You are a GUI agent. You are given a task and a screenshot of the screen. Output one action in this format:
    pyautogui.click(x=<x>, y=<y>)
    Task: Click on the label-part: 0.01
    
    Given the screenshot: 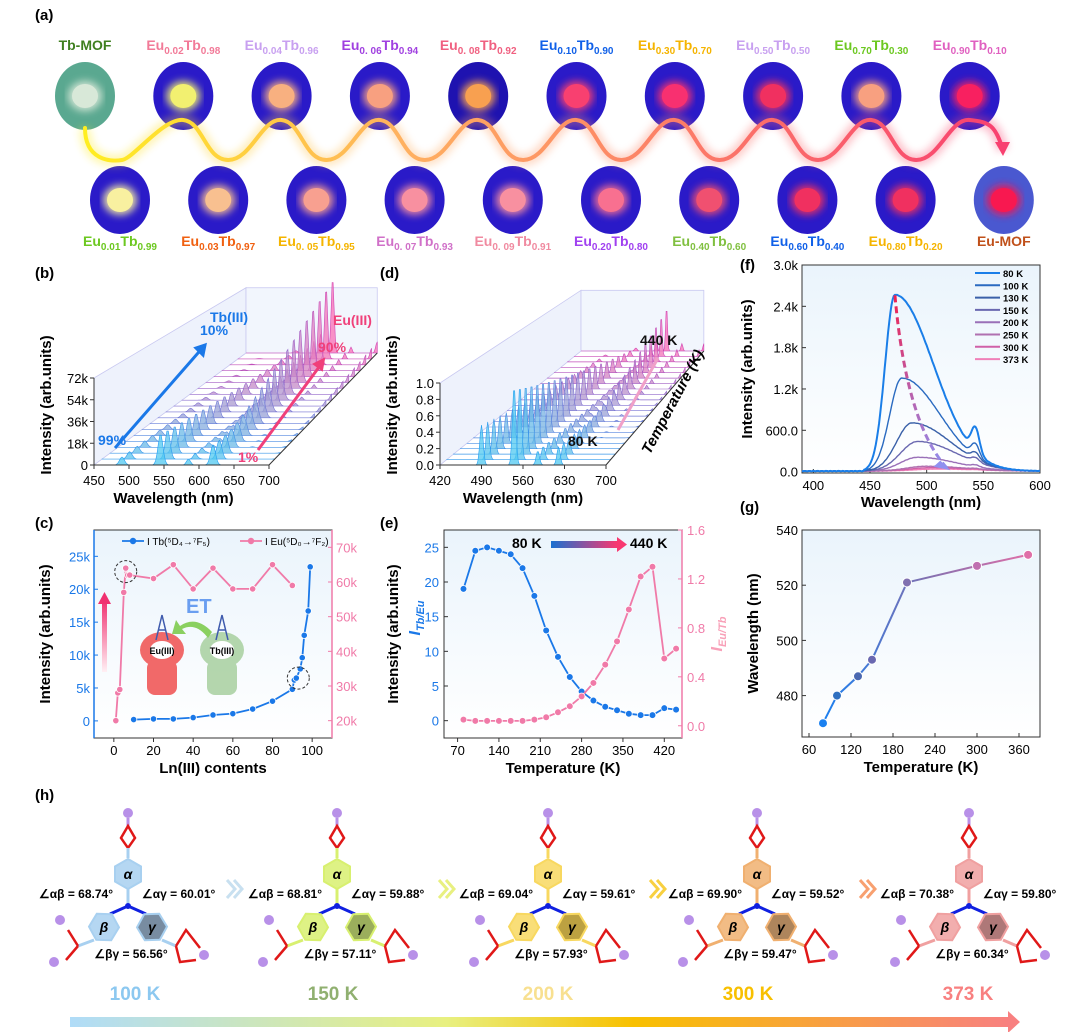 What is the action you would take?
    pyautogui.click(x=111, y=247)
    